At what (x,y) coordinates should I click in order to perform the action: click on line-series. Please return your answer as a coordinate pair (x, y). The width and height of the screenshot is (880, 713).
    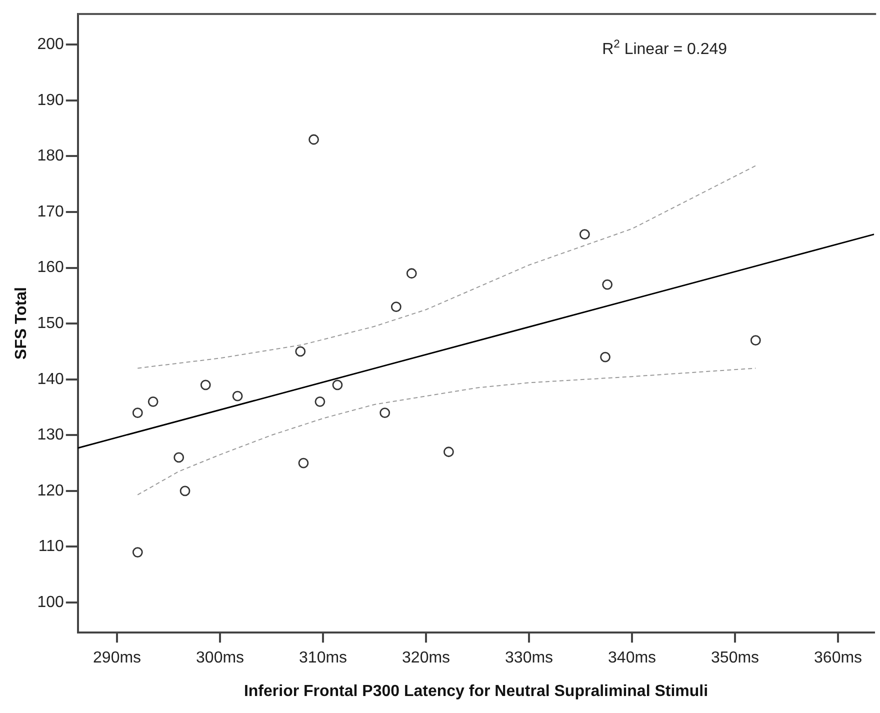
    Looking at the image, I should click on (446, 432).